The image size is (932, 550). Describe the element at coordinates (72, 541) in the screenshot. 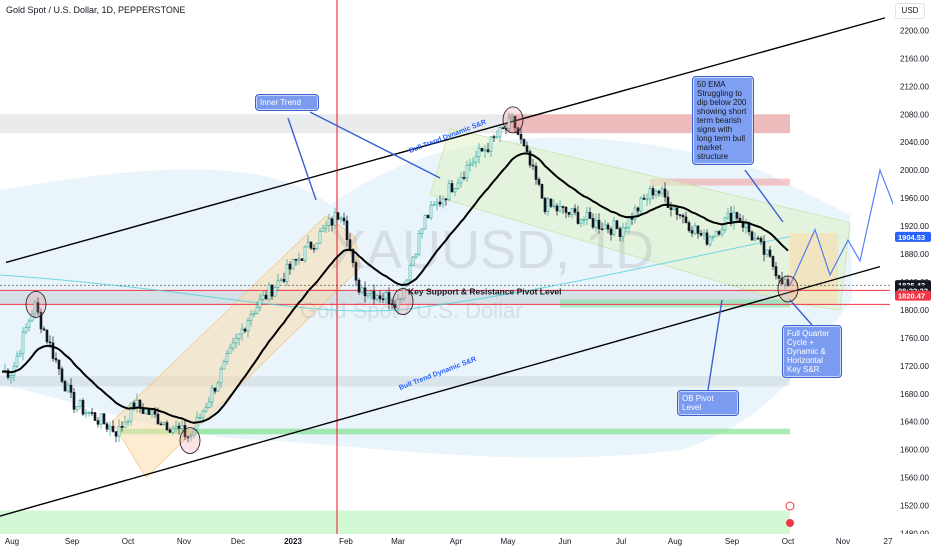

I see `time-tick-label: Sep` at that location.